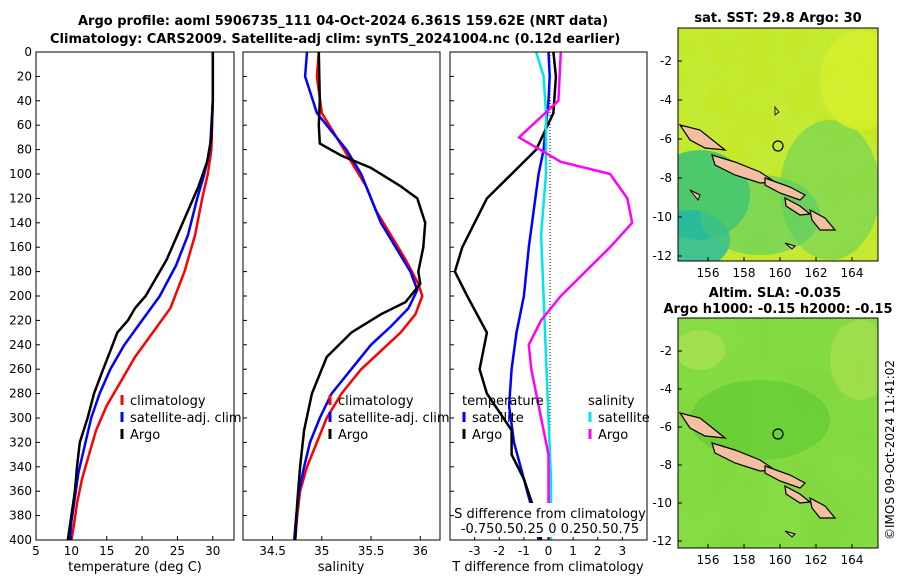  I want to click on xtick-label: -2, so click(499, 551).